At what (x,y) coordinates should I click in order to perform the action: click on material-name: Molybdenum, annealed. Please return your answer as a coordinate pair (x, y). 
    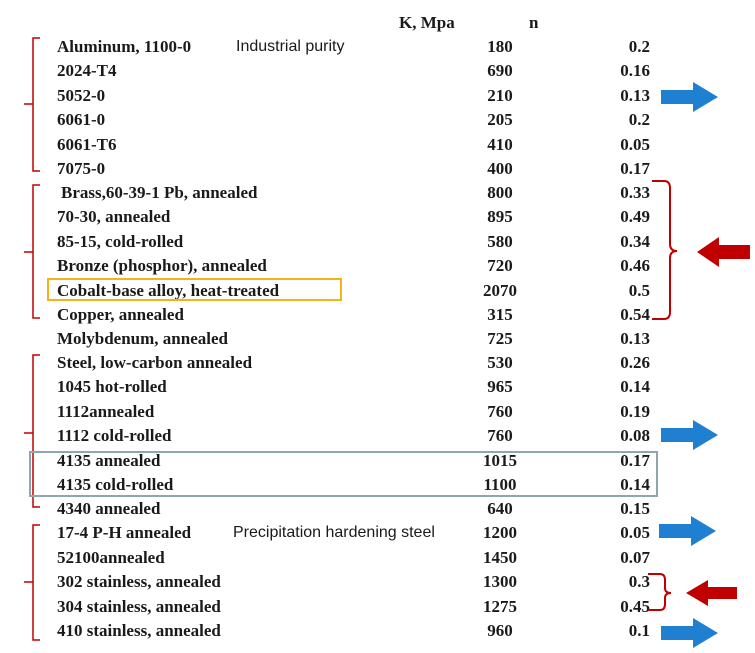
    Looking at the image, I should click on (142, 338).